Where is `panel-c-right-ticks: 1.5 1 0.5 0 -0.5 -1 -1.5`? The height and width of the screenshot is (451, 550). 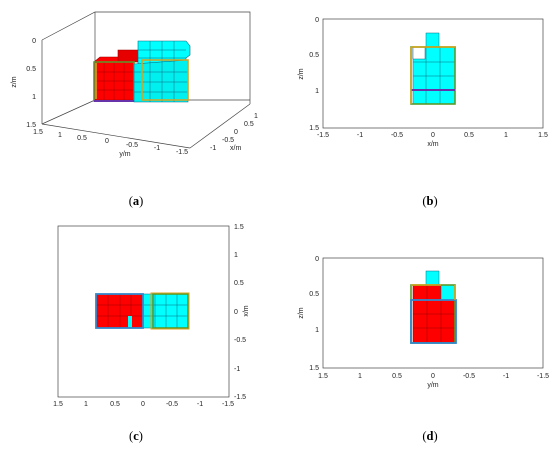
panel-c-right-ticks: 1.5 1 0.5 0 -0.5 -1 -1.5 is located at coordinates (240, 312).